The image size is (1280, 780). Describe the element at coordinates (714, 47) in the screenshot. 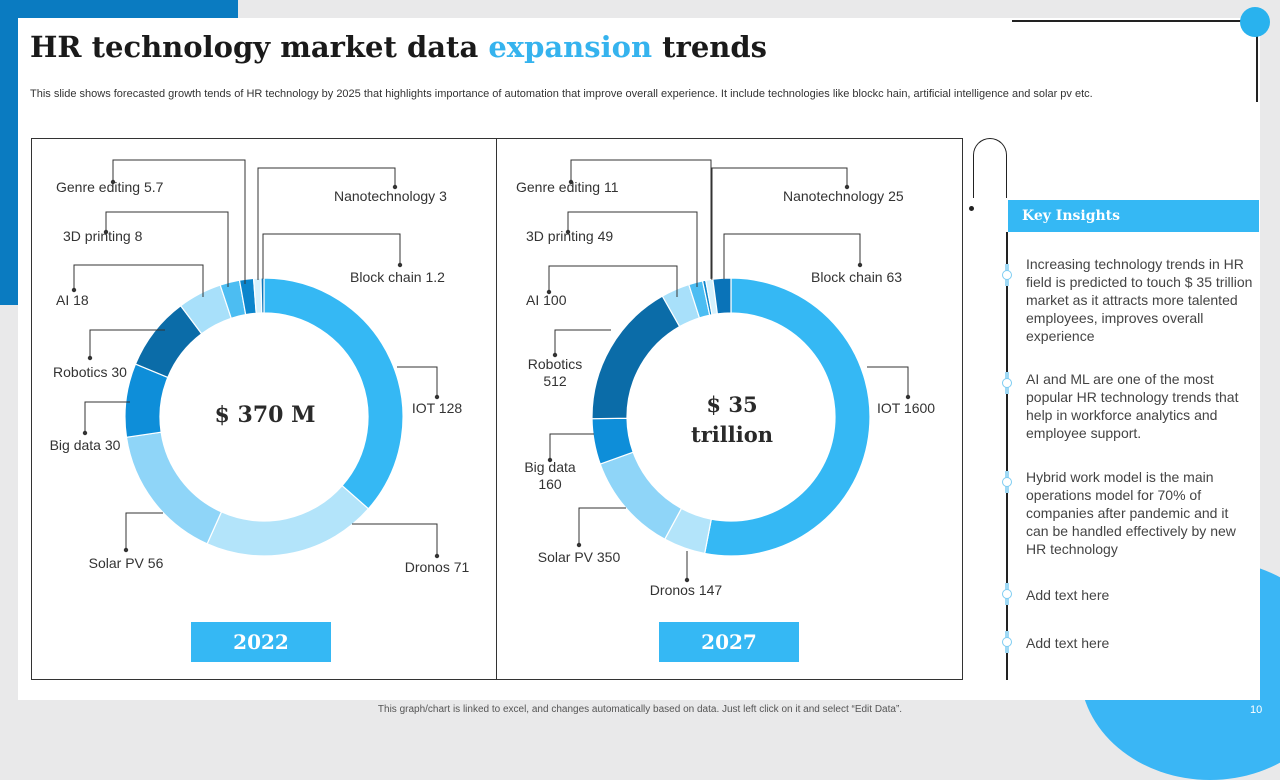

I see `title-suffix: trends` at that location.